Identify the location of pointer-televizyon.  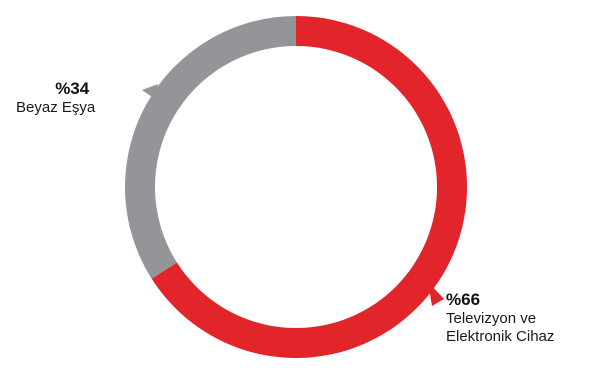
(436, 294).